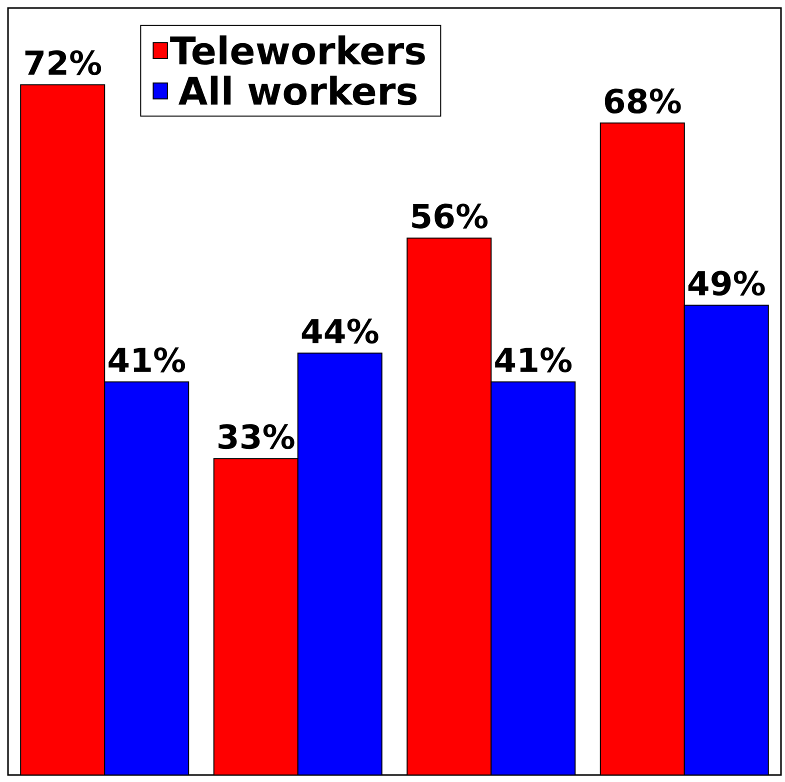  I want to click on data-label: 68%, so click(642, 101).